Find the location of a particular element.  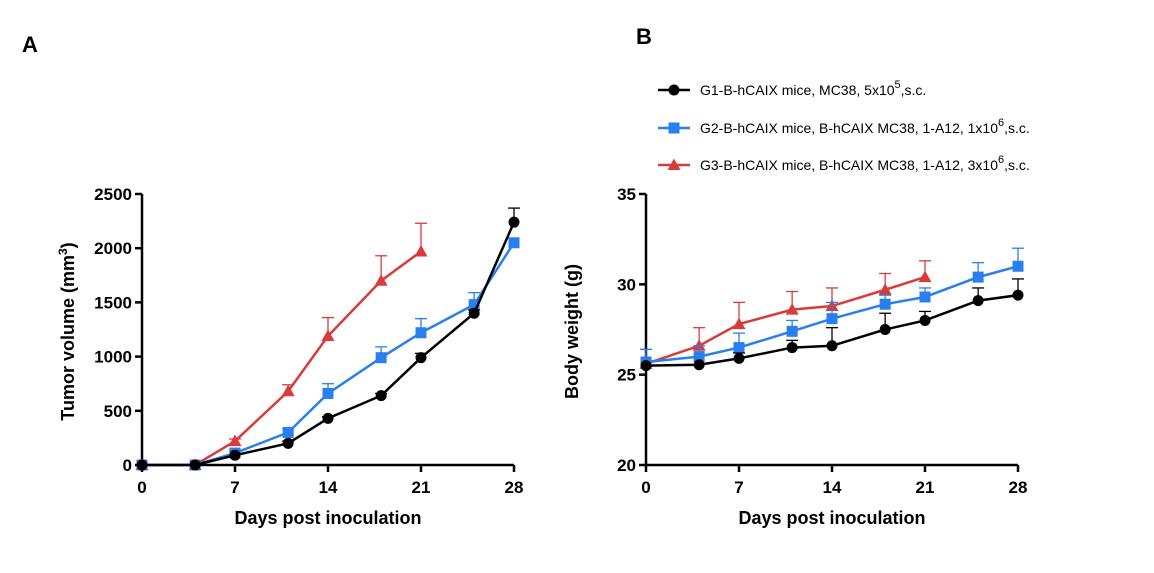

series-g3 is located at coordinates (785, 314).